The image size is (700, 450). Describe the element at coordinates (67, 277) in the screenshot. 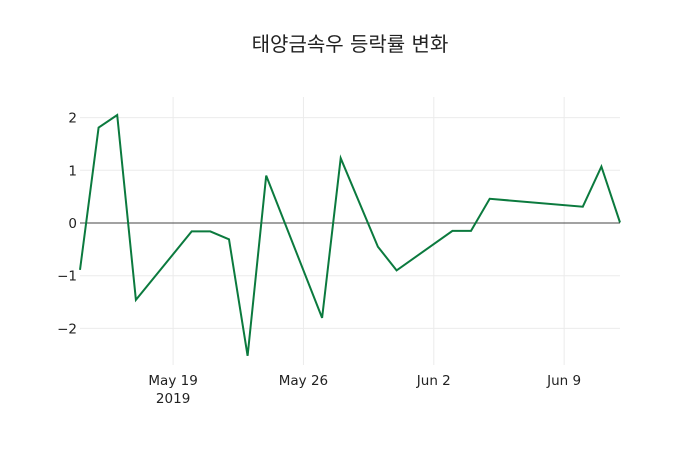

I see `y-tick-label: −1` at that location.